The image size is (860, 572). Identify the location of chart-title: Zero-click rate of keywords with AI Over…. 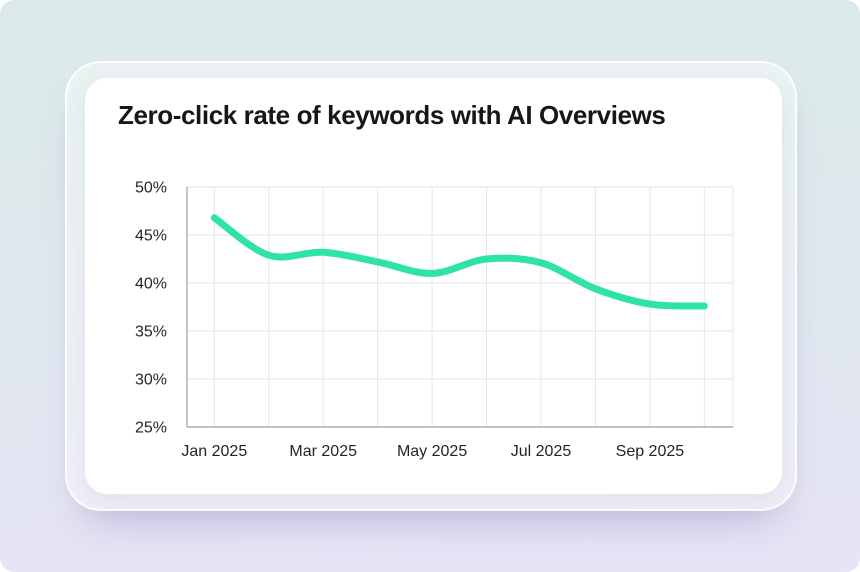
(392, 115).